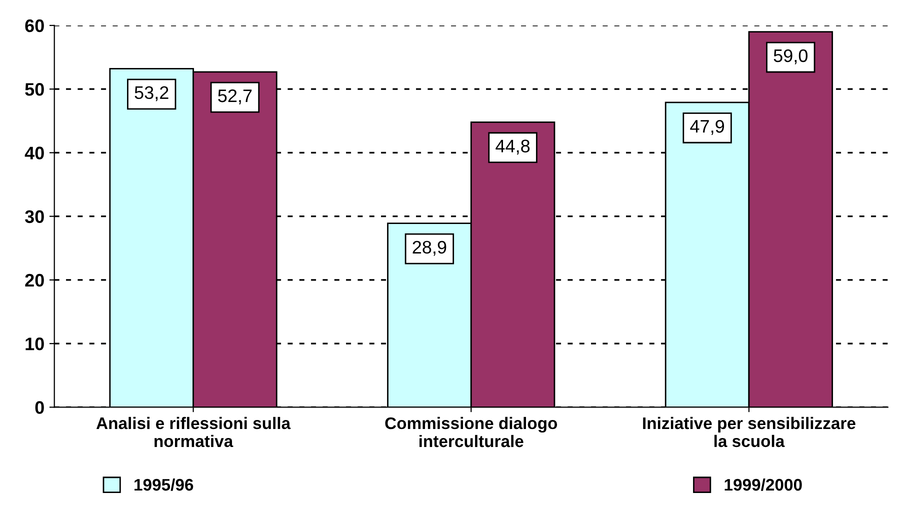 The image size is (906, 509). I want to click on x-tick-label: Analisi e riflessioni sulla normativa, so click(193, 432).